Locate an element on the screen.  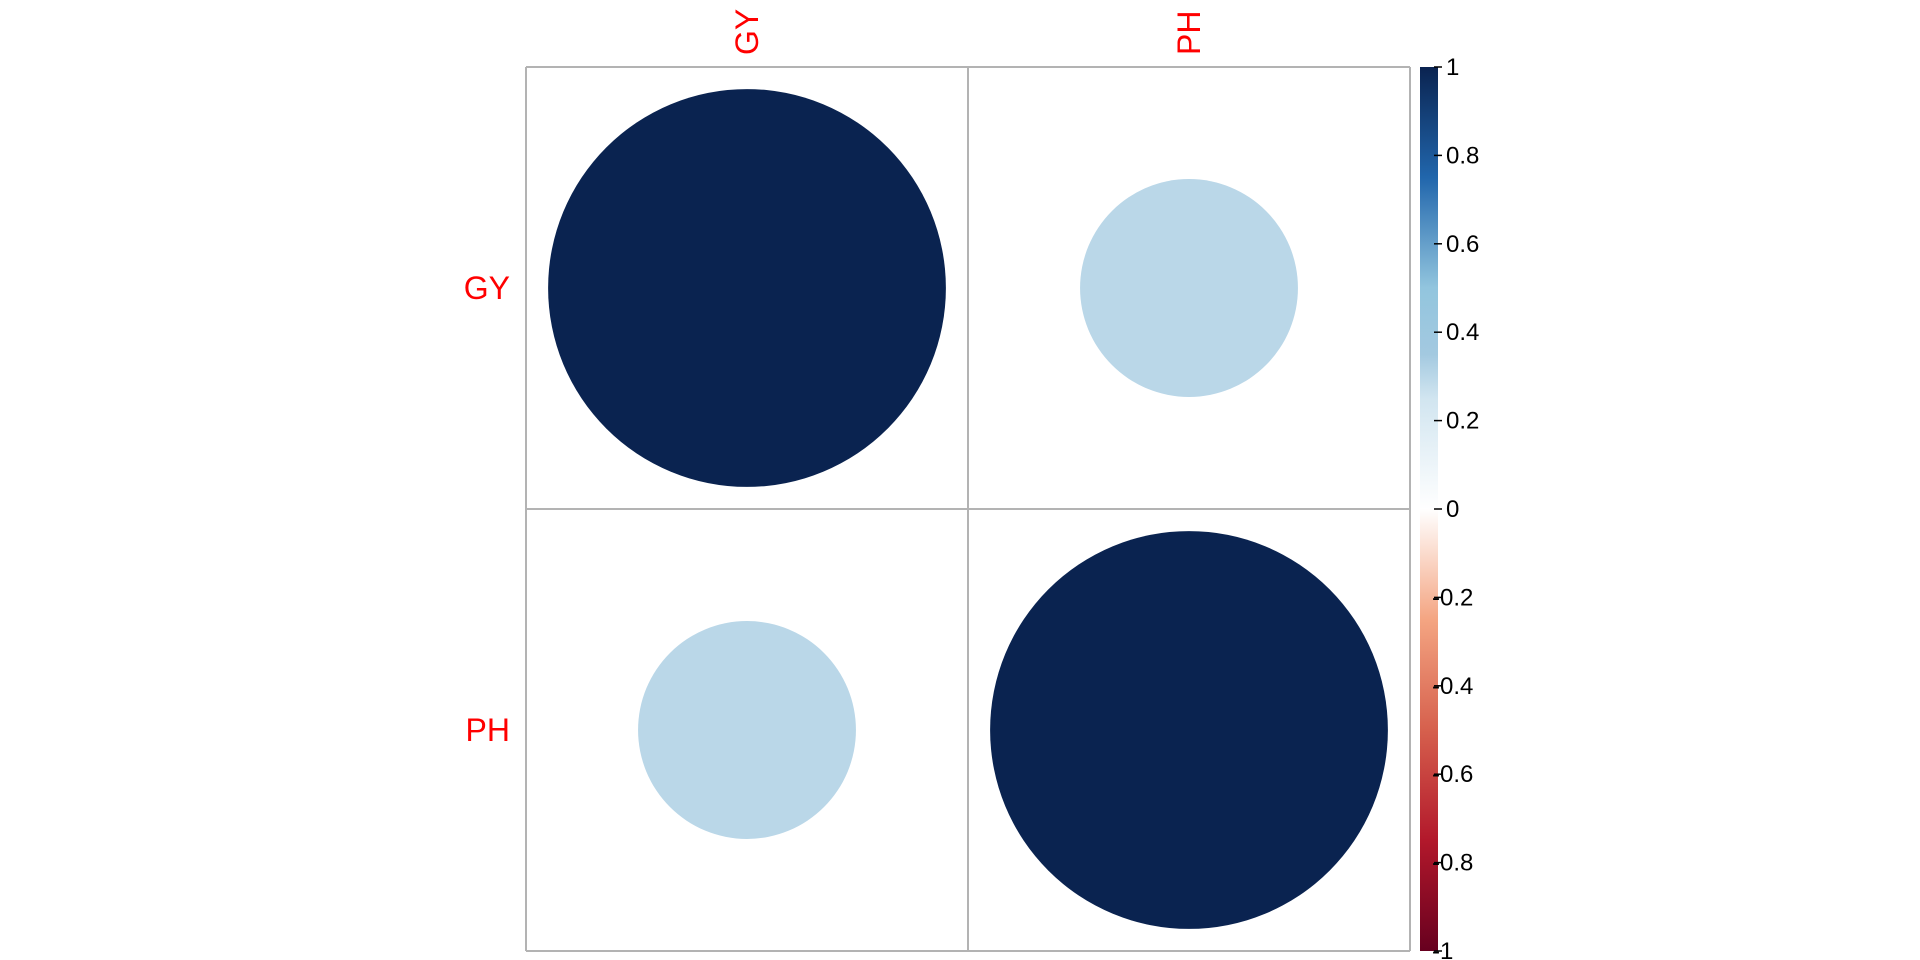
col-label-gy: GY is located at coordinates (747, 32).